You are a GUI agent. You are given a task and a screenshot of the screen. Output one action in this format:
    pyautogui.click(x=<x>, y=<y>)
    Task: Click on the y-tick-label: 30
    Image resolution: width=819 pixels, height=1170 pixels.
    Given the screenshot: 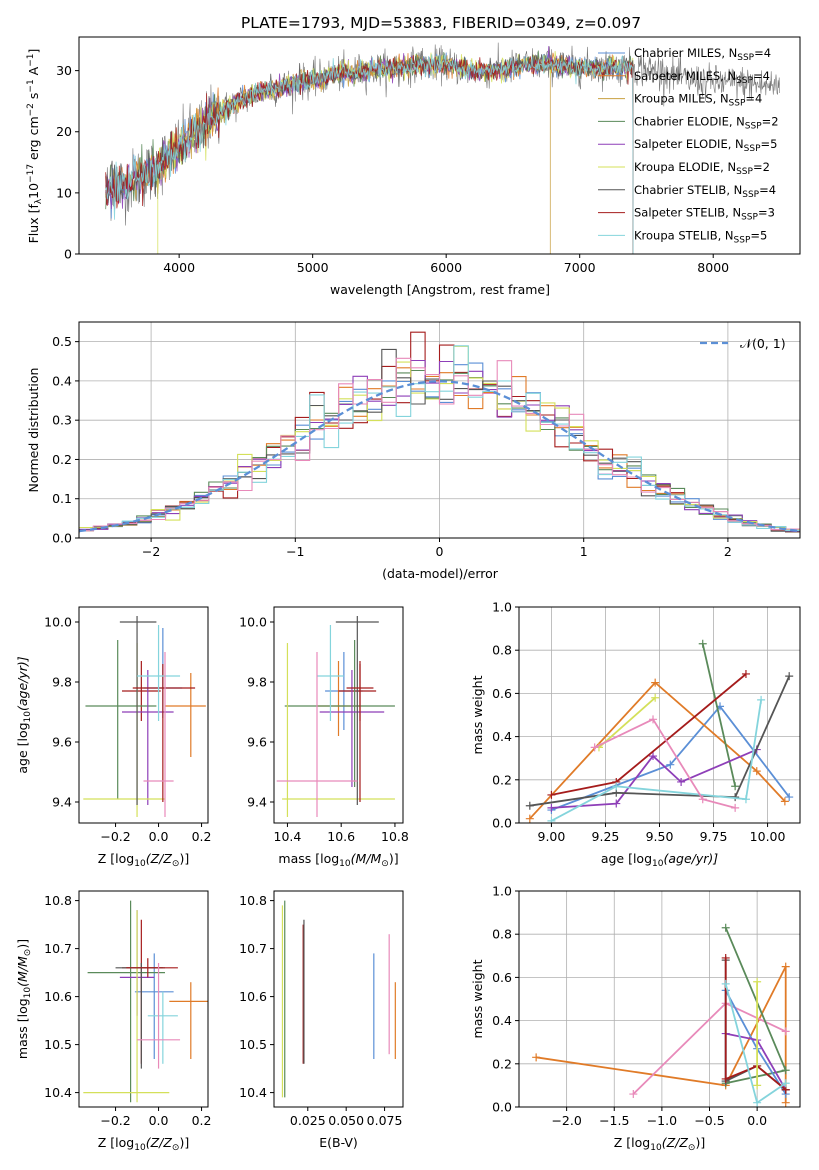 What is the action you would take?
    pyautogui.click(x=64, y=70)
    